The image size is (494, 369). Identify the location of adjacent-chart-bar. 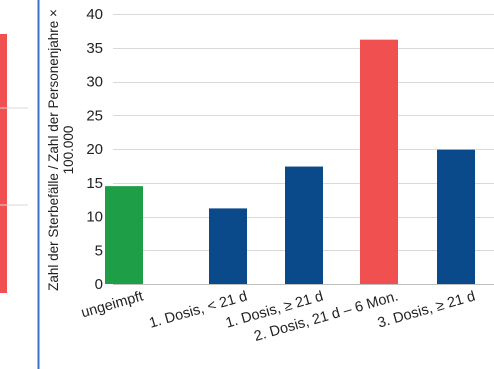
(3, 163).